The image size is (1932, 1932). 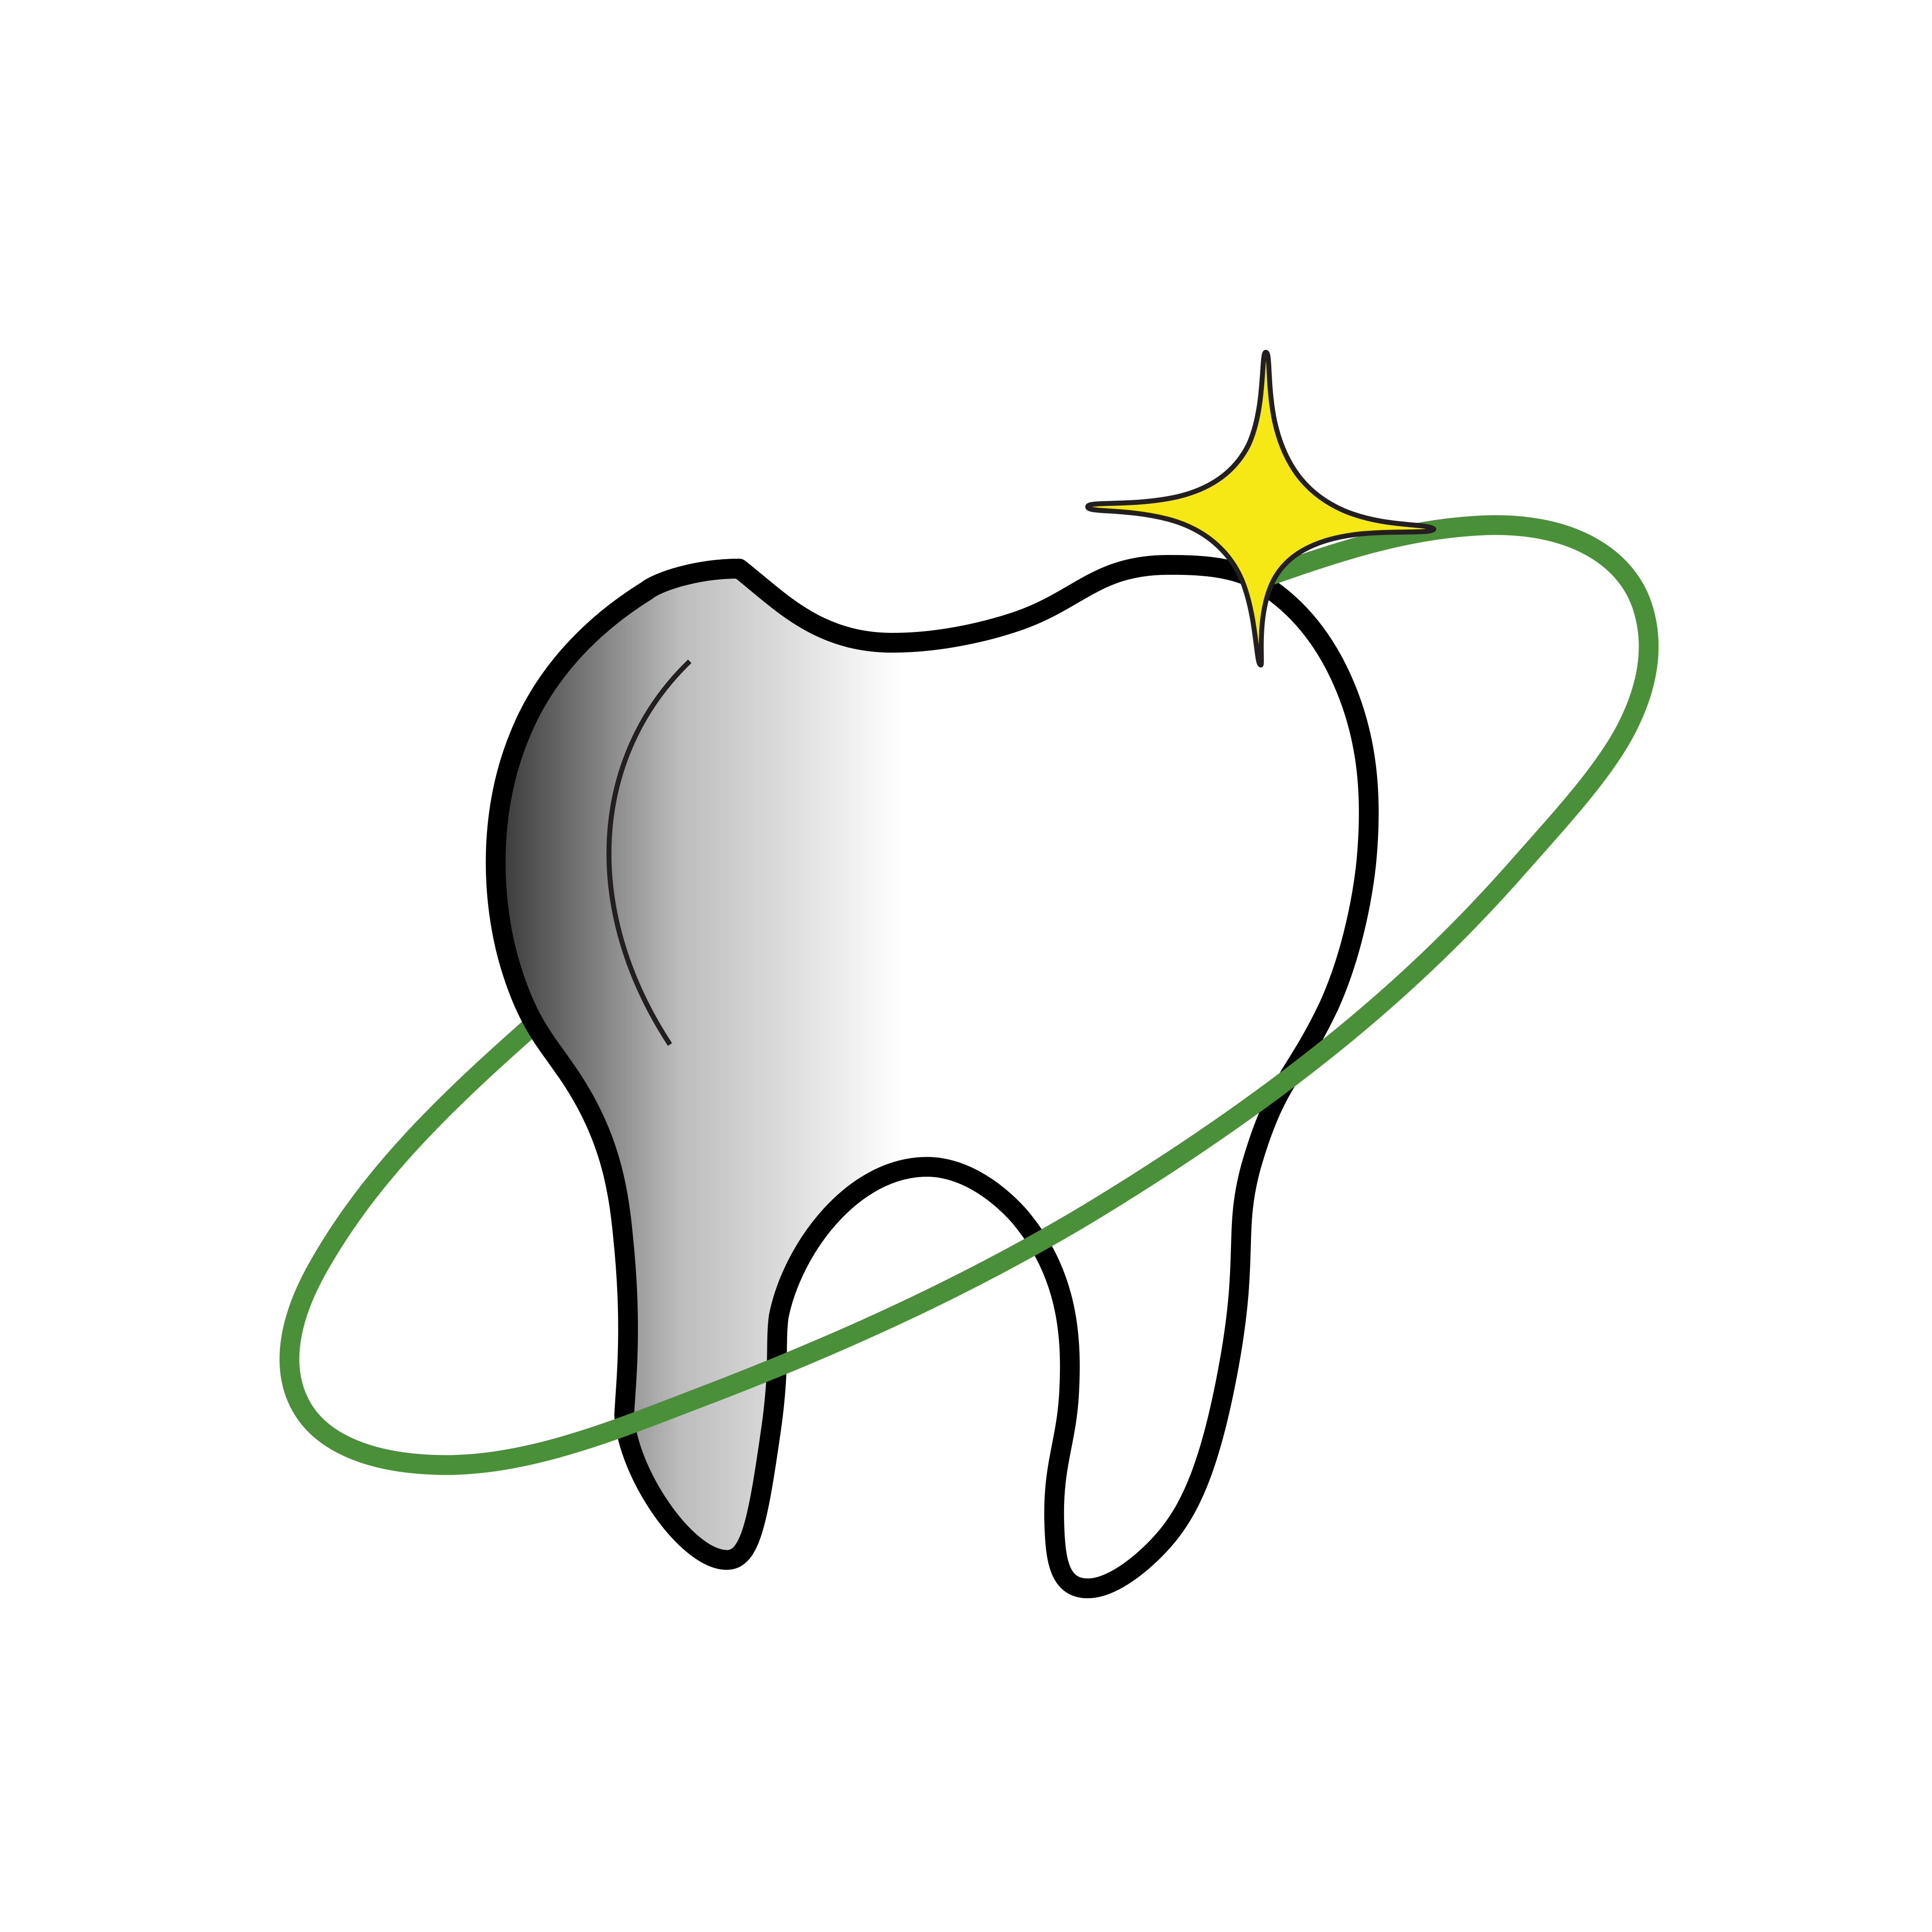 I want to click on sparkle-star-icon, so click(x=1260, y=509).